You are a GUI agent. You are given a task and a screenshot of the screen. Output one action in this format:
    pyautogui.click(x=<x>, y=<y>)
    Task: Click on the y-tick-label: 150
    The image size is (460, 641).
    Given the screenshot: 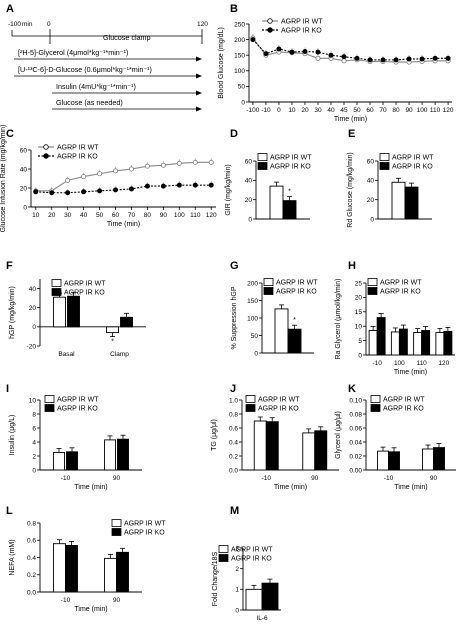 What is the action you would take?
    pyautogui.click(x=239, y=56)
    